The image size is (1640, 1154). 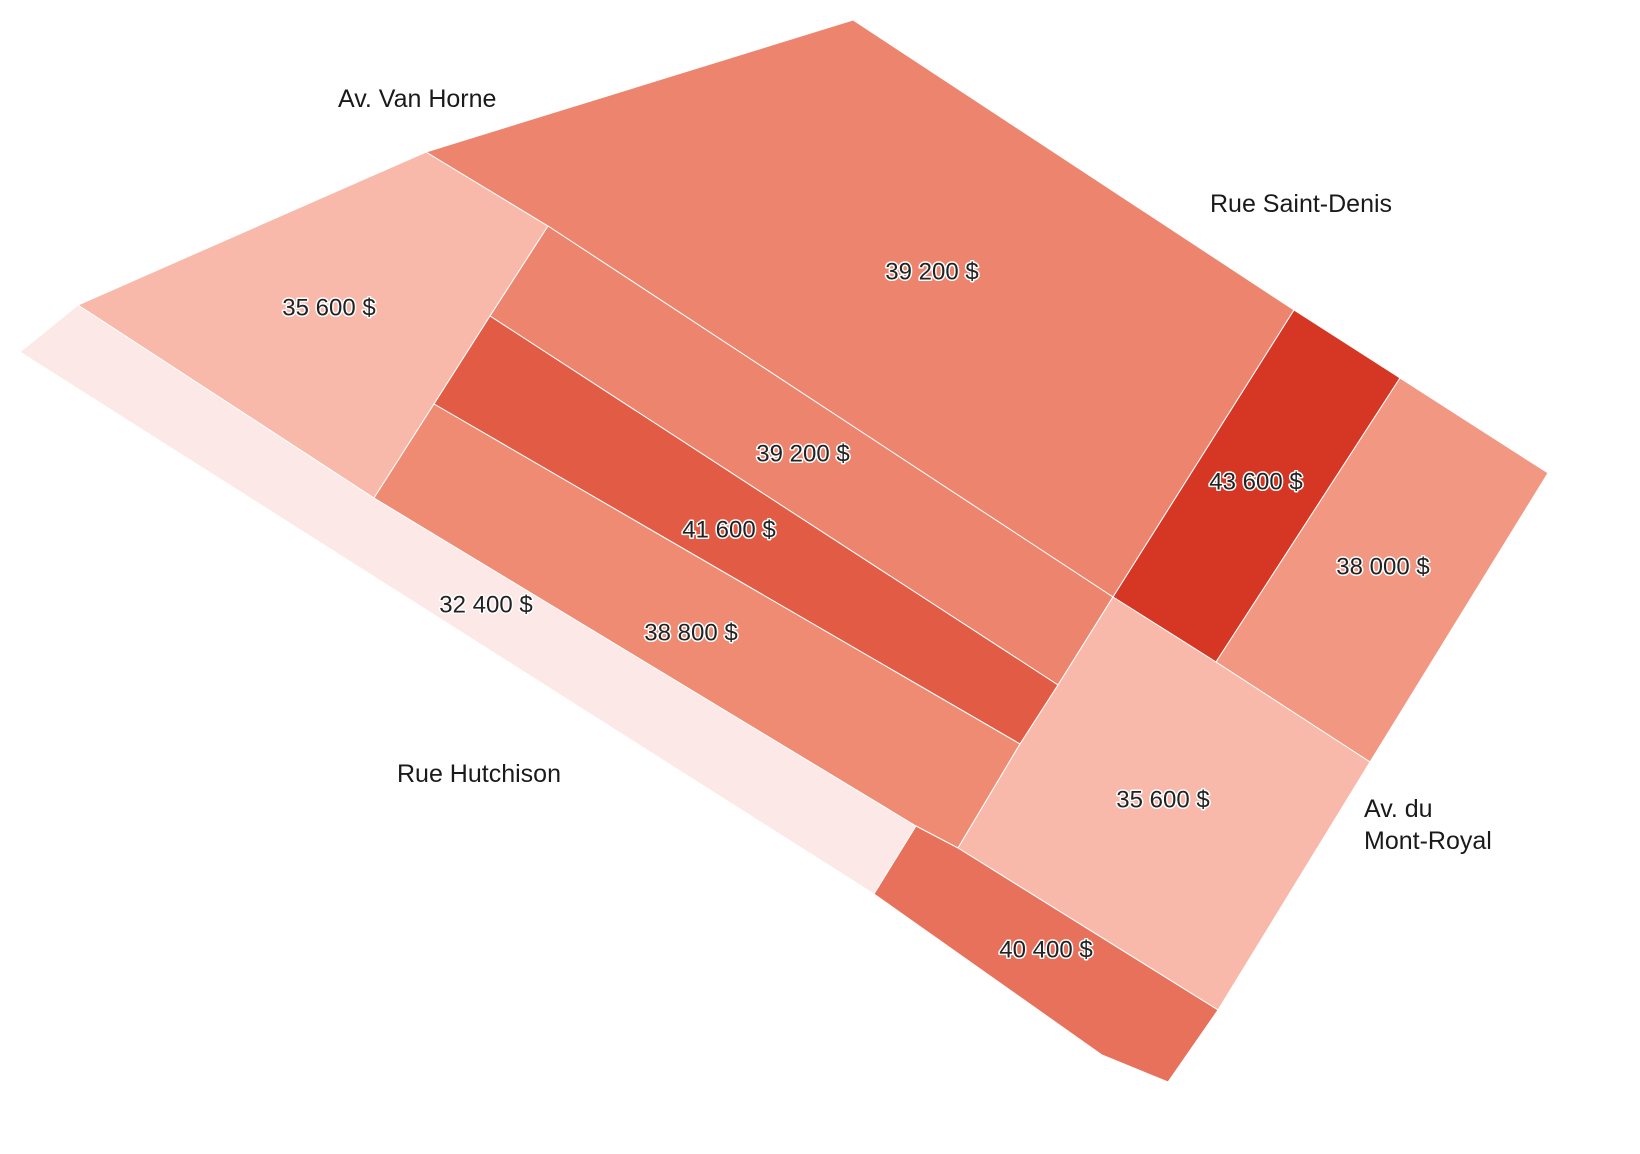 I want to click on zone-value-label: 40 400 $, so click(x=1045, y=949).